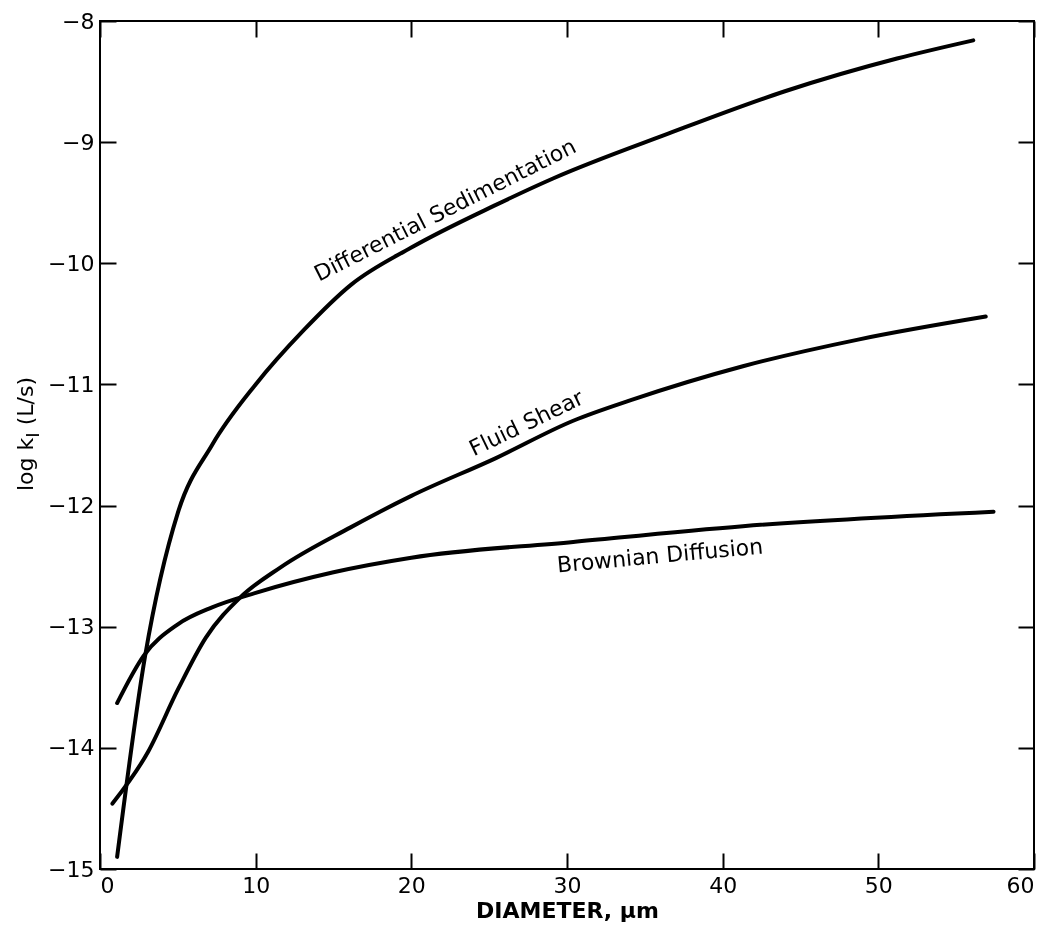 The image size is (1060, 941). What do you see at coordinates (256, 885) in the screenshot?
I see `x-tick-label: 10` at bounding box center [256, 885].